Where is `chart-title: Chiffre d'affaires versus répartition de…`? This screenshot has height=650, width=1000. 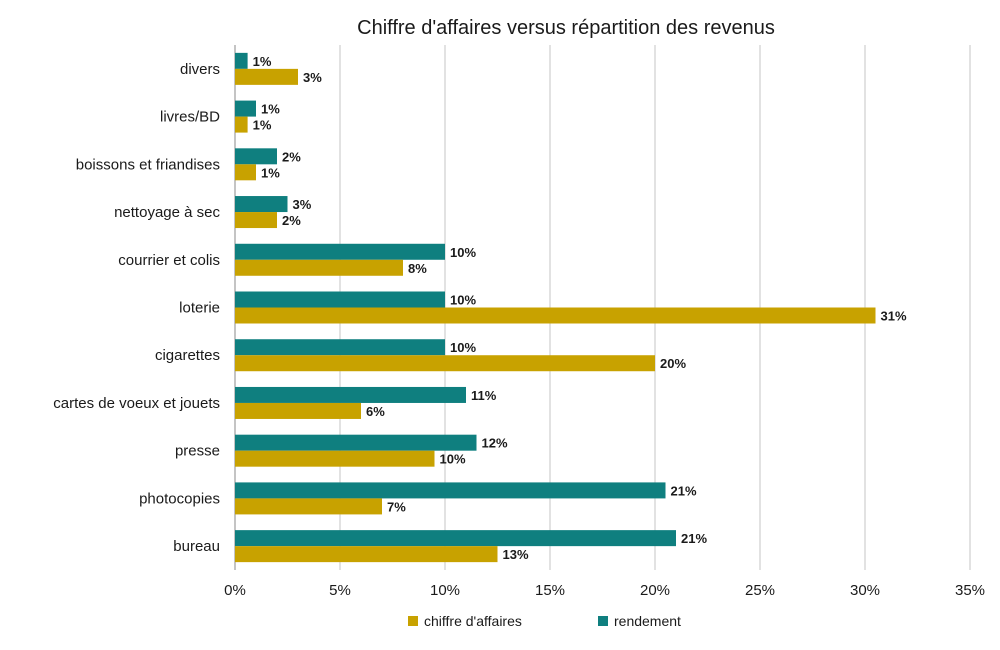
chart-title: Chiffre d'affaires versus répartition de… is located at coordinates (566, 28).